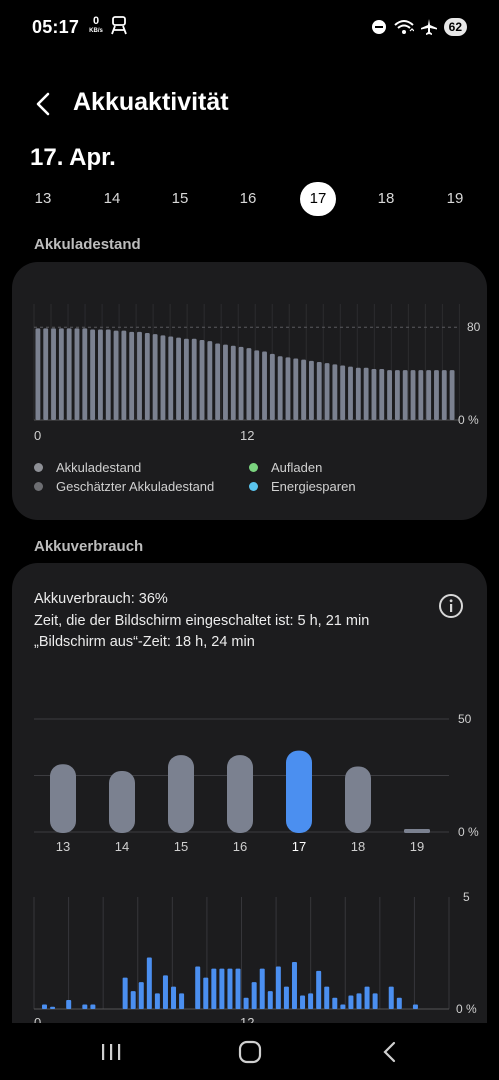  Describe the element at coordinates (96, 21) in the screenshot. I see `network-speed-value: 0` at that location.